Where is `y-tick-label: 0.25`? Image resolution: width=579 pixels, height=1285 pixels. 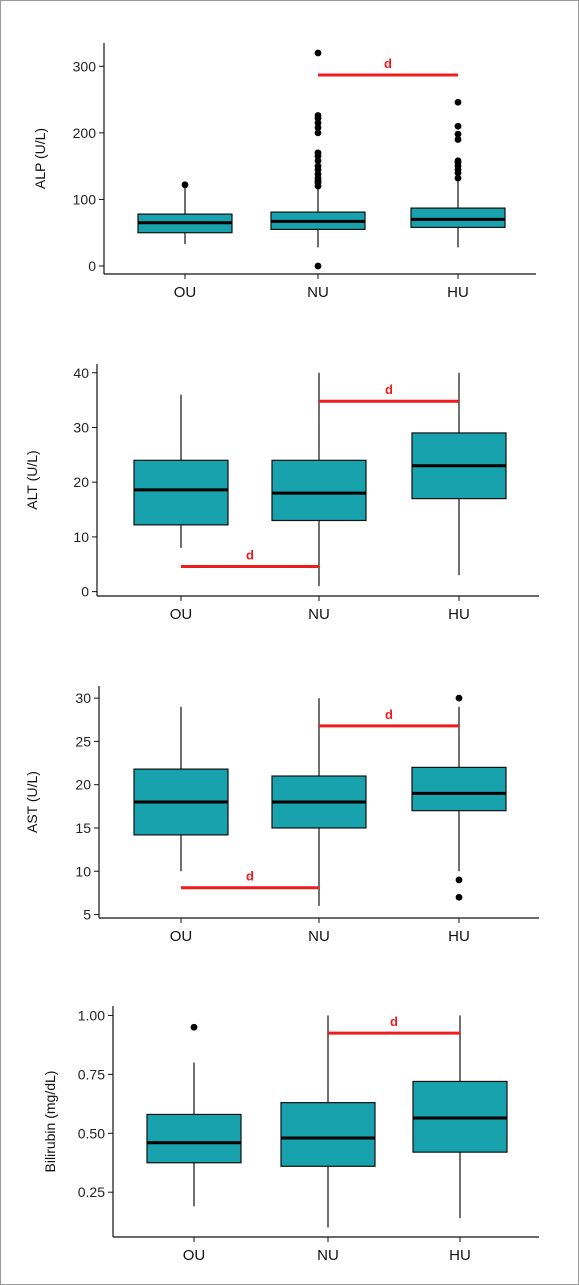 y-tick-label: 0.25 is located at coordinates (91, 1192).